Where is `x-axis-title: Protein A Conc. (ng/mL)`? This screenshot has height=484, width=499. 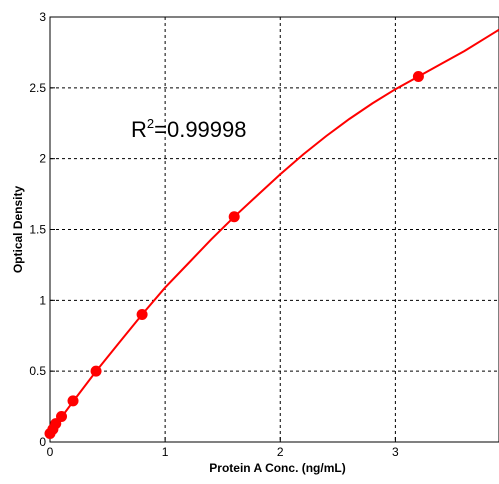 x-axis-title: Protein A Conc. (ng/mL) is located at coordinates (277, 468).